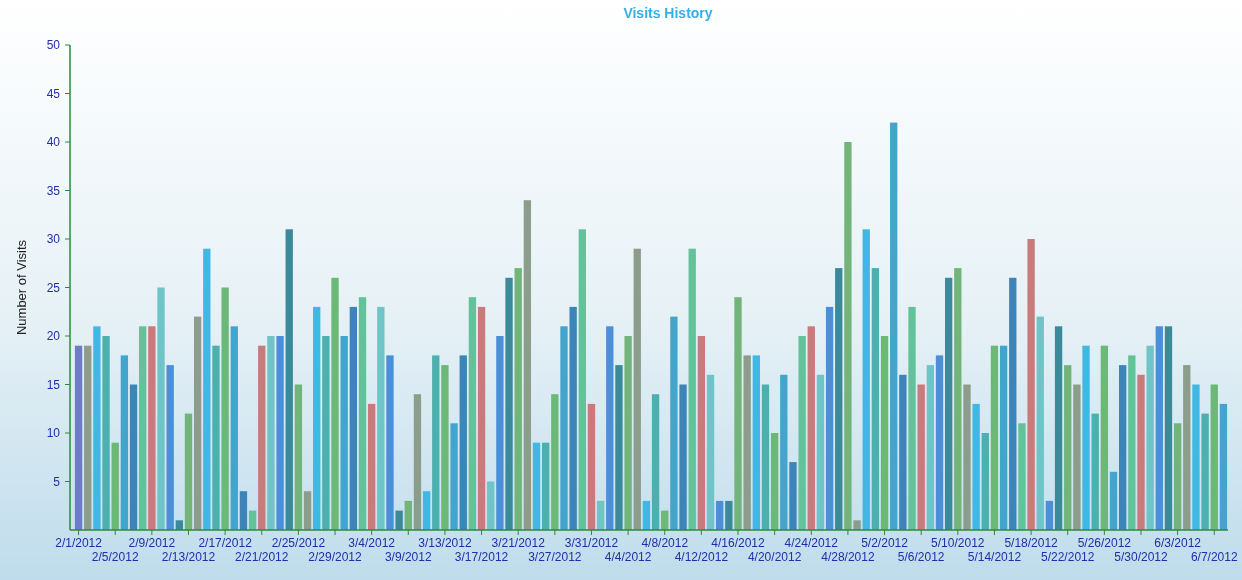 The width and height of the screenshot is (1242, 580). What do you see at coordinates (668, 13) in the screenshot?
I see `chart-title: Visits History` at bounding box center [668, 13].